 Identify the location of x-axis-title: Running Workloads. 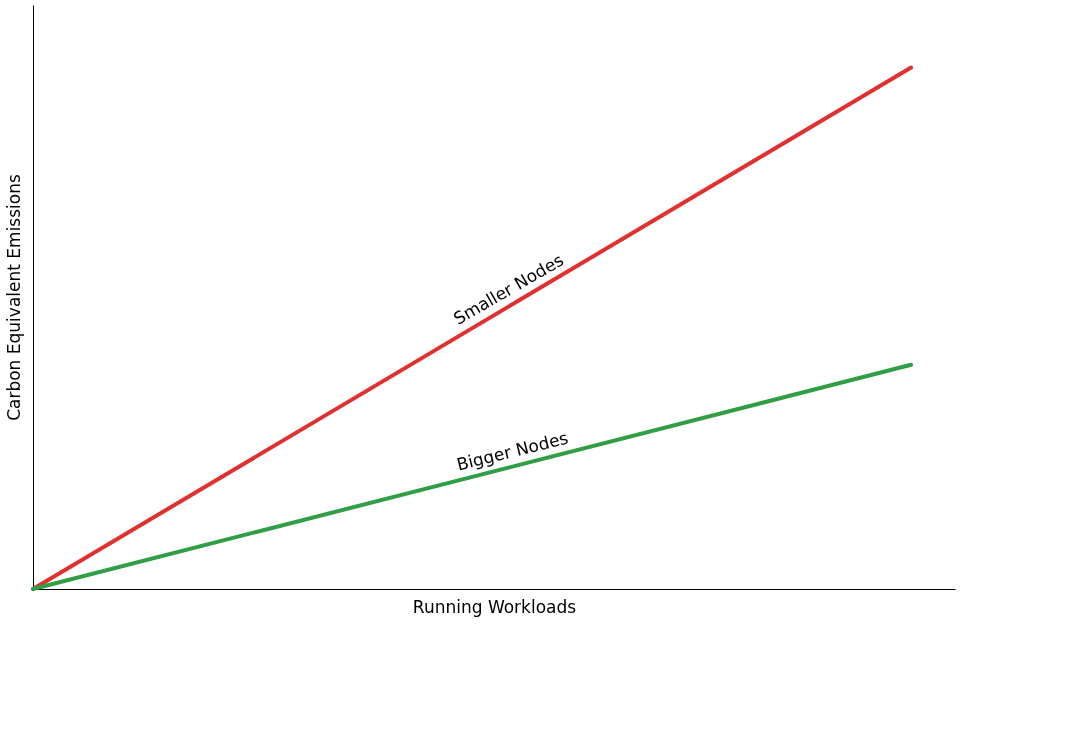
(494, 606).